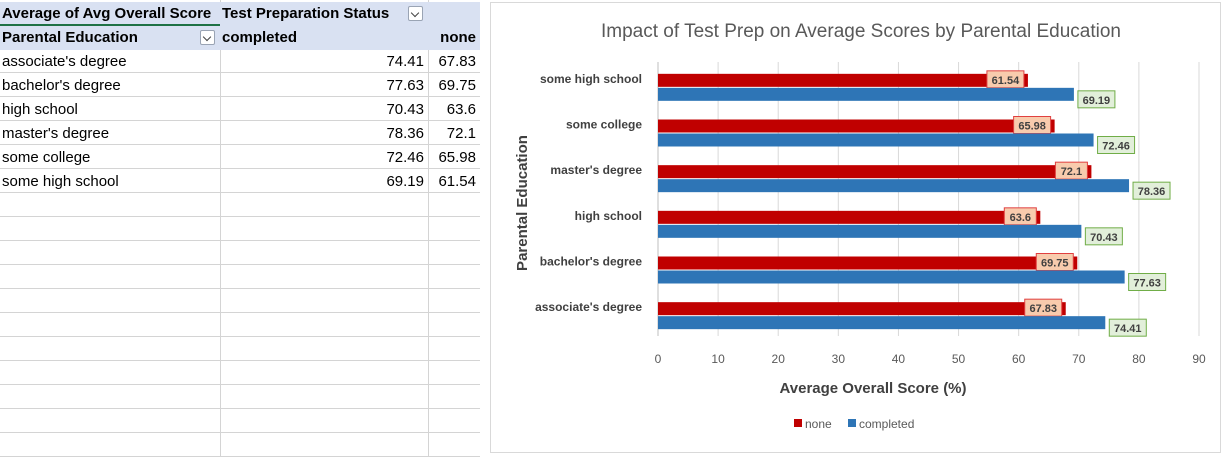 This screenshot has width=1222, height=459. Describe the element at coordinates (110, 14) in the screenshot. I see `value-field-header: Average of Avg Overall Score` at that location.